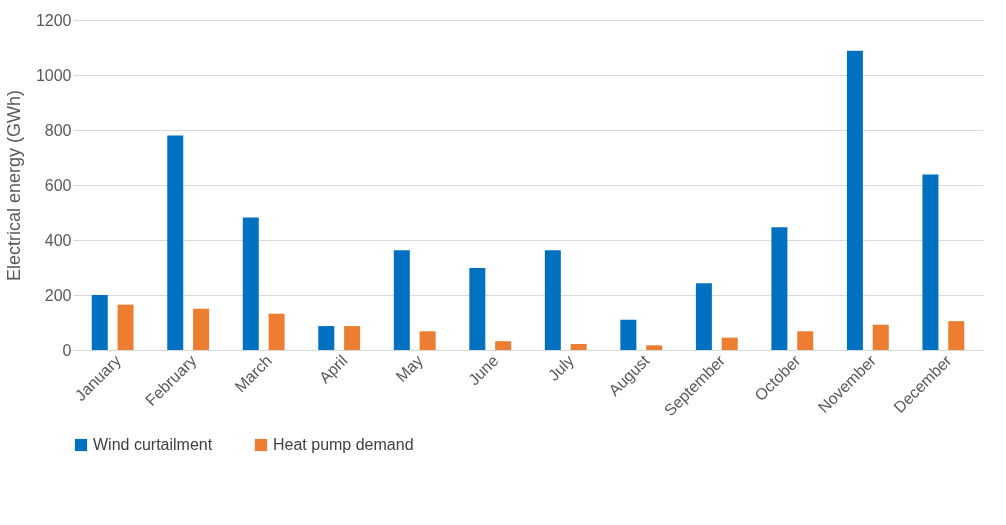 This screenshot has height=525, width=1006. I want to click on x-tick-label: May, so click(409, 368).